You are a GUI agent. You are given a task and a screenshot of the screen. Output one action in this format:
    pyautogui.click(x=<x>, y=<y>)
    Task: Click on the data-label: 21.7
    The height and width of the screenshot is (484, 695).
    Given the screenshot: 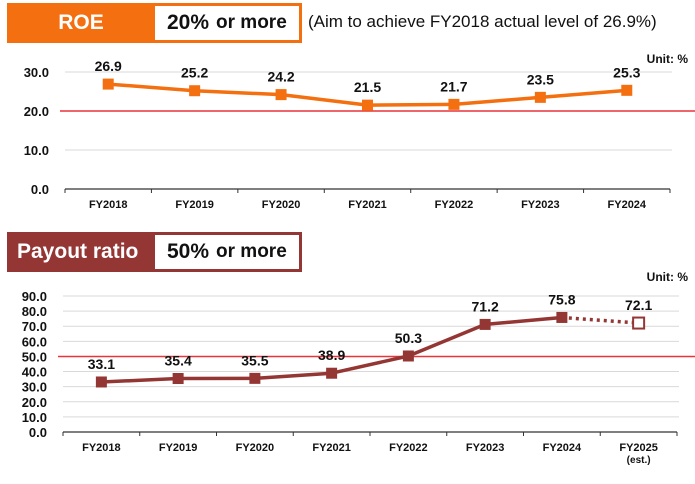 What is the action you would take?
    pyautogui.click(x=453, y=86)
    